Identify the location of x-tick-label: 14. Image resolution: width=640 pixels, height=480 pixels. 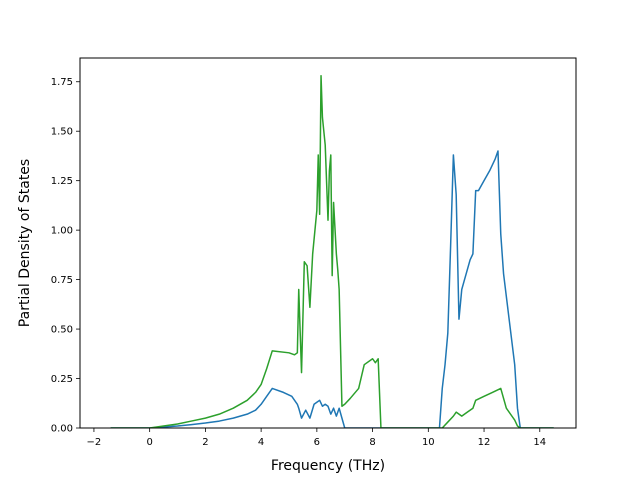
(539, 442).